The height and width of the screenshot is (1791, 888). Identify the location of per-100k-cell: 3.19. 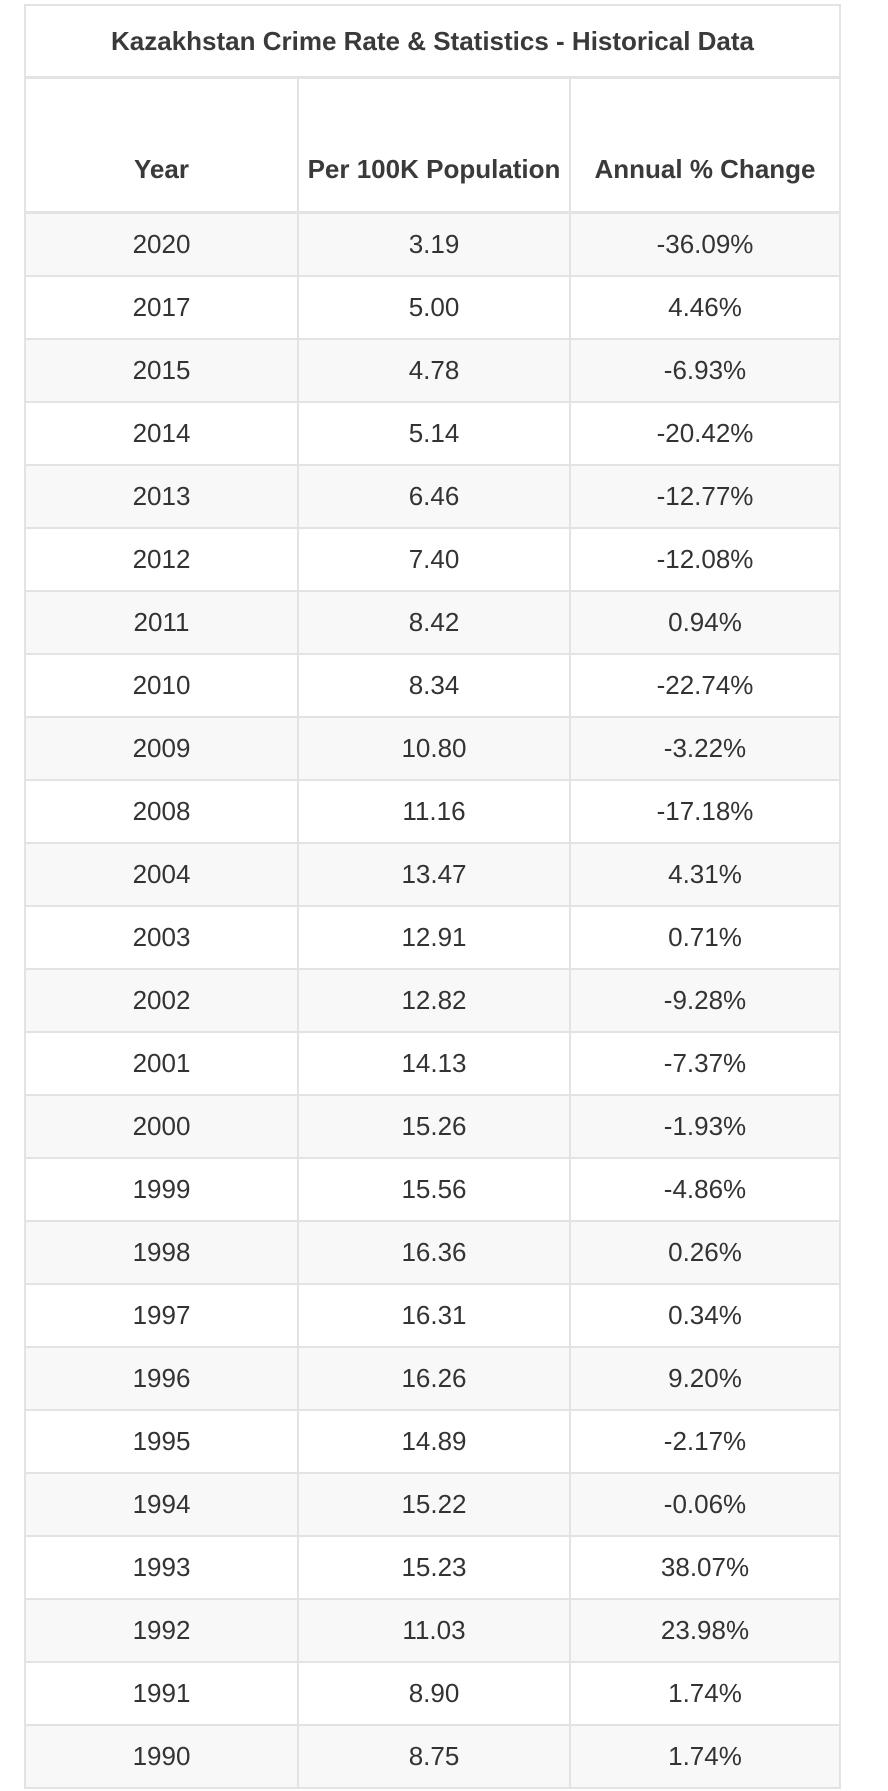
(434, 244).